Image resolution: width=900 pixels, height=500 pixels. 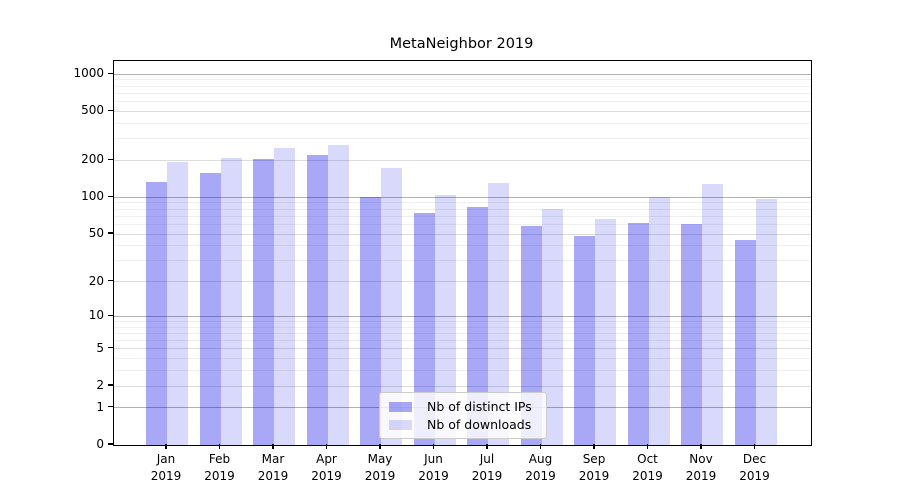 What do you see at coordinates (100, 385) in the screenshot?
I see `y-tick-label: 2` at bounding box center [100, 385].